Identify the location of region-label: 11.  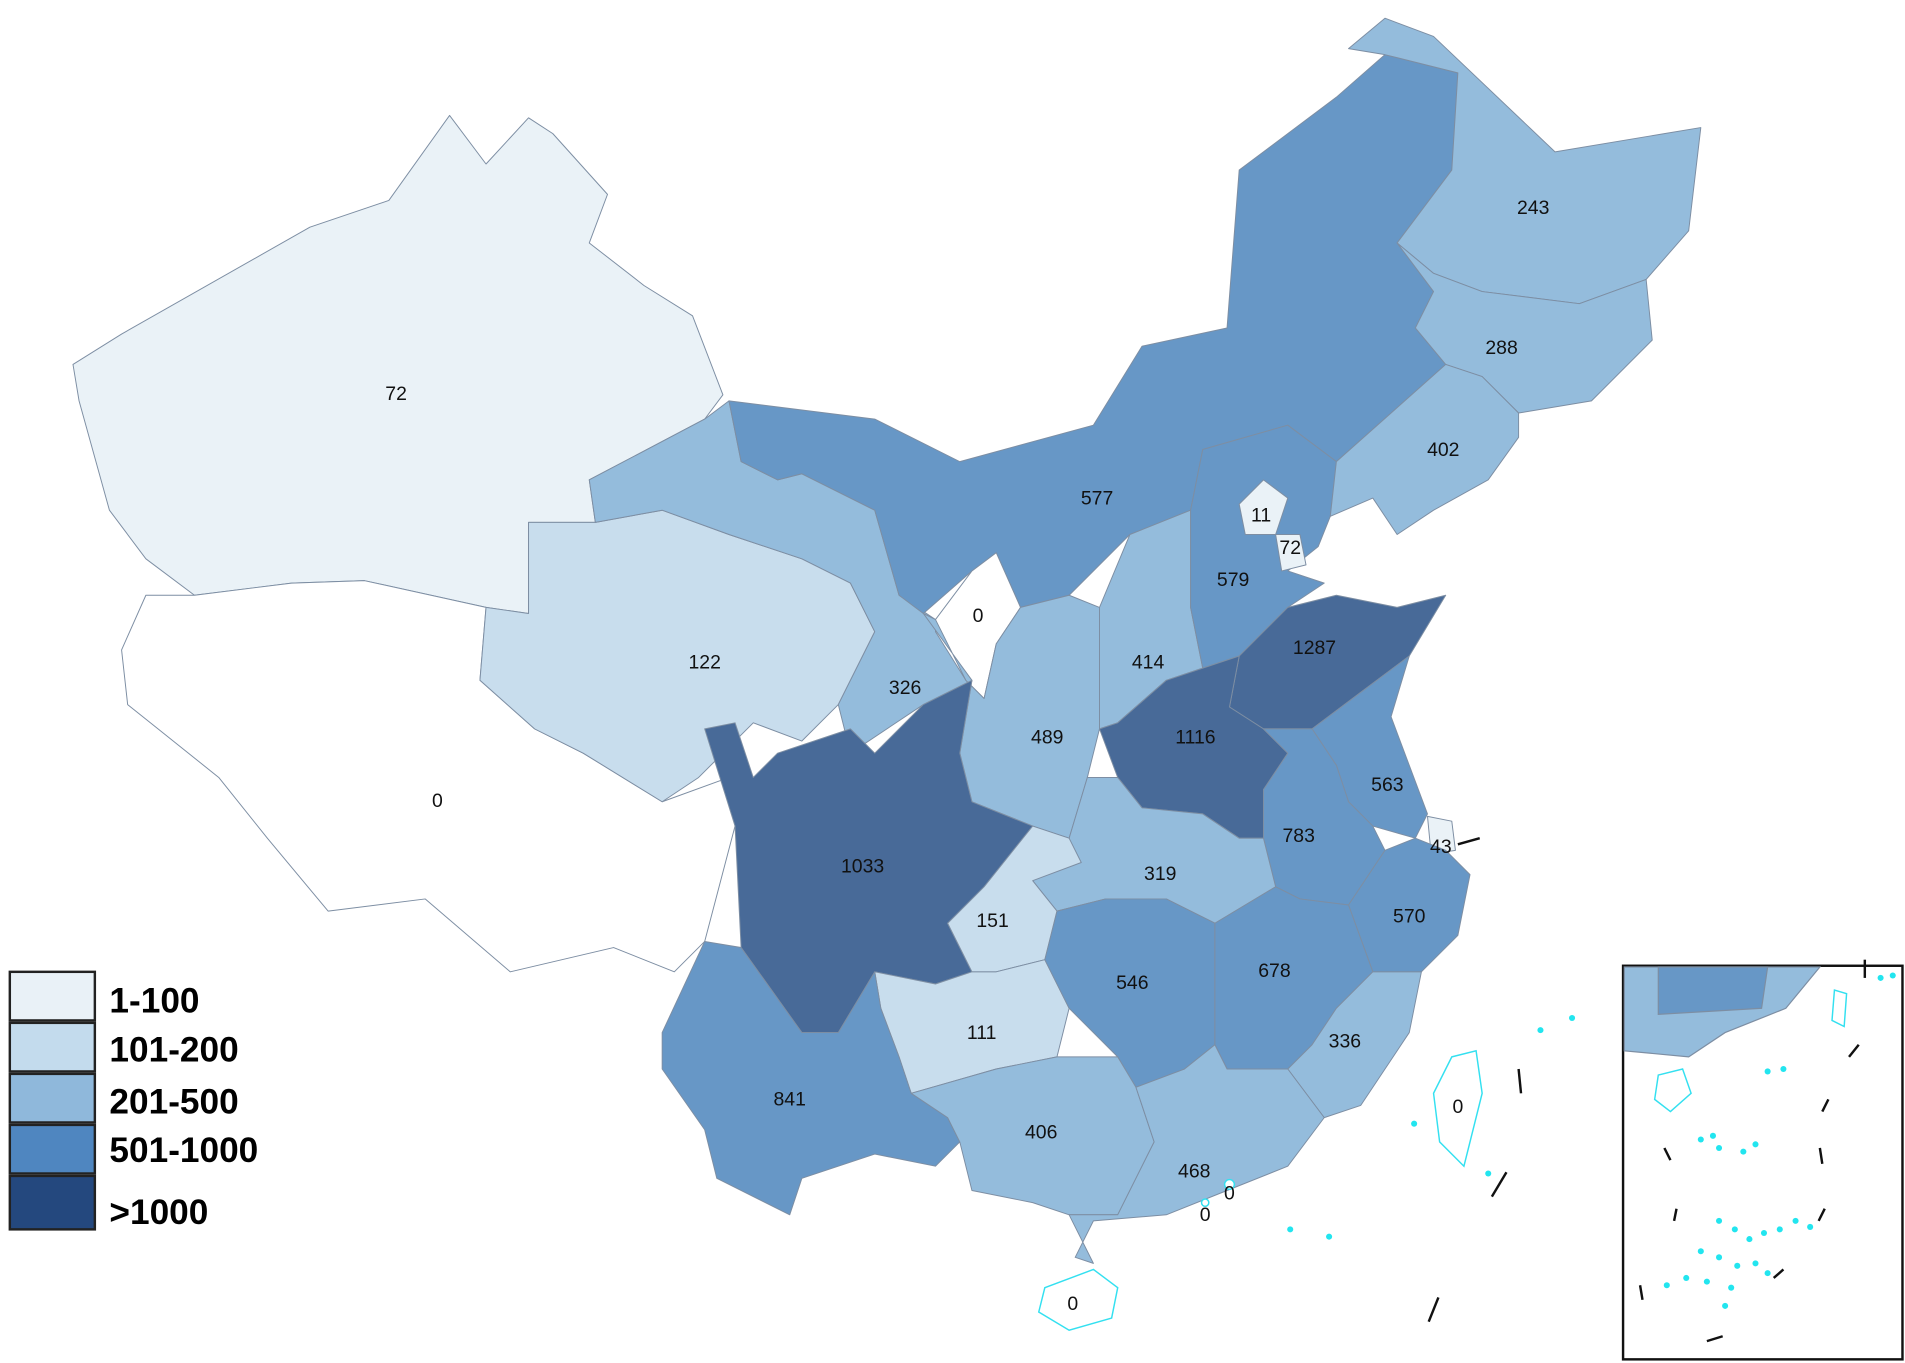
(1261, 515).